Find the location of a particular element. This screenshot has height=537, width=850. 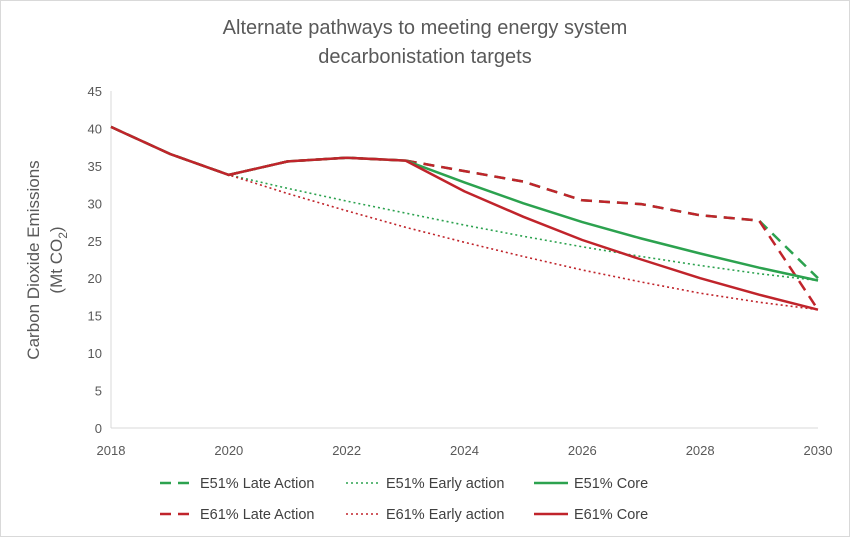

legend-label: E51% Early action is located at coordinates (445, 484).